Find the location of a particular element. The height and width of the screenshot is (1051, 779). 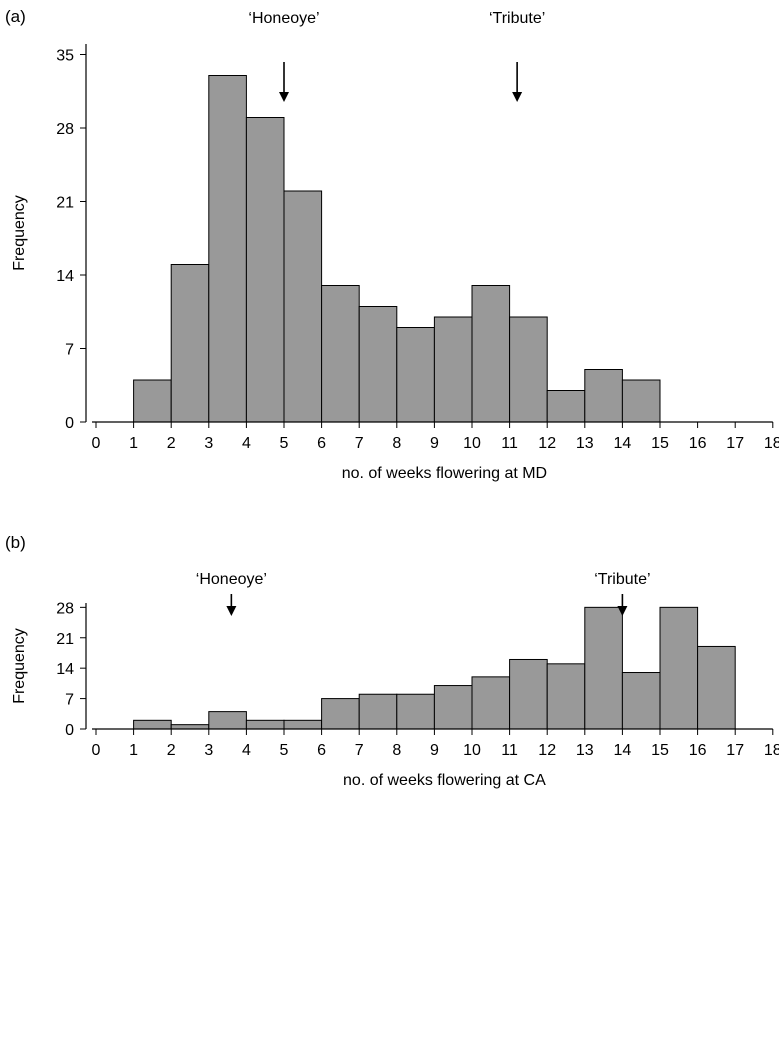

x-axis-label: no. of weeks flowering at CA is located at coordinates (444, 780).